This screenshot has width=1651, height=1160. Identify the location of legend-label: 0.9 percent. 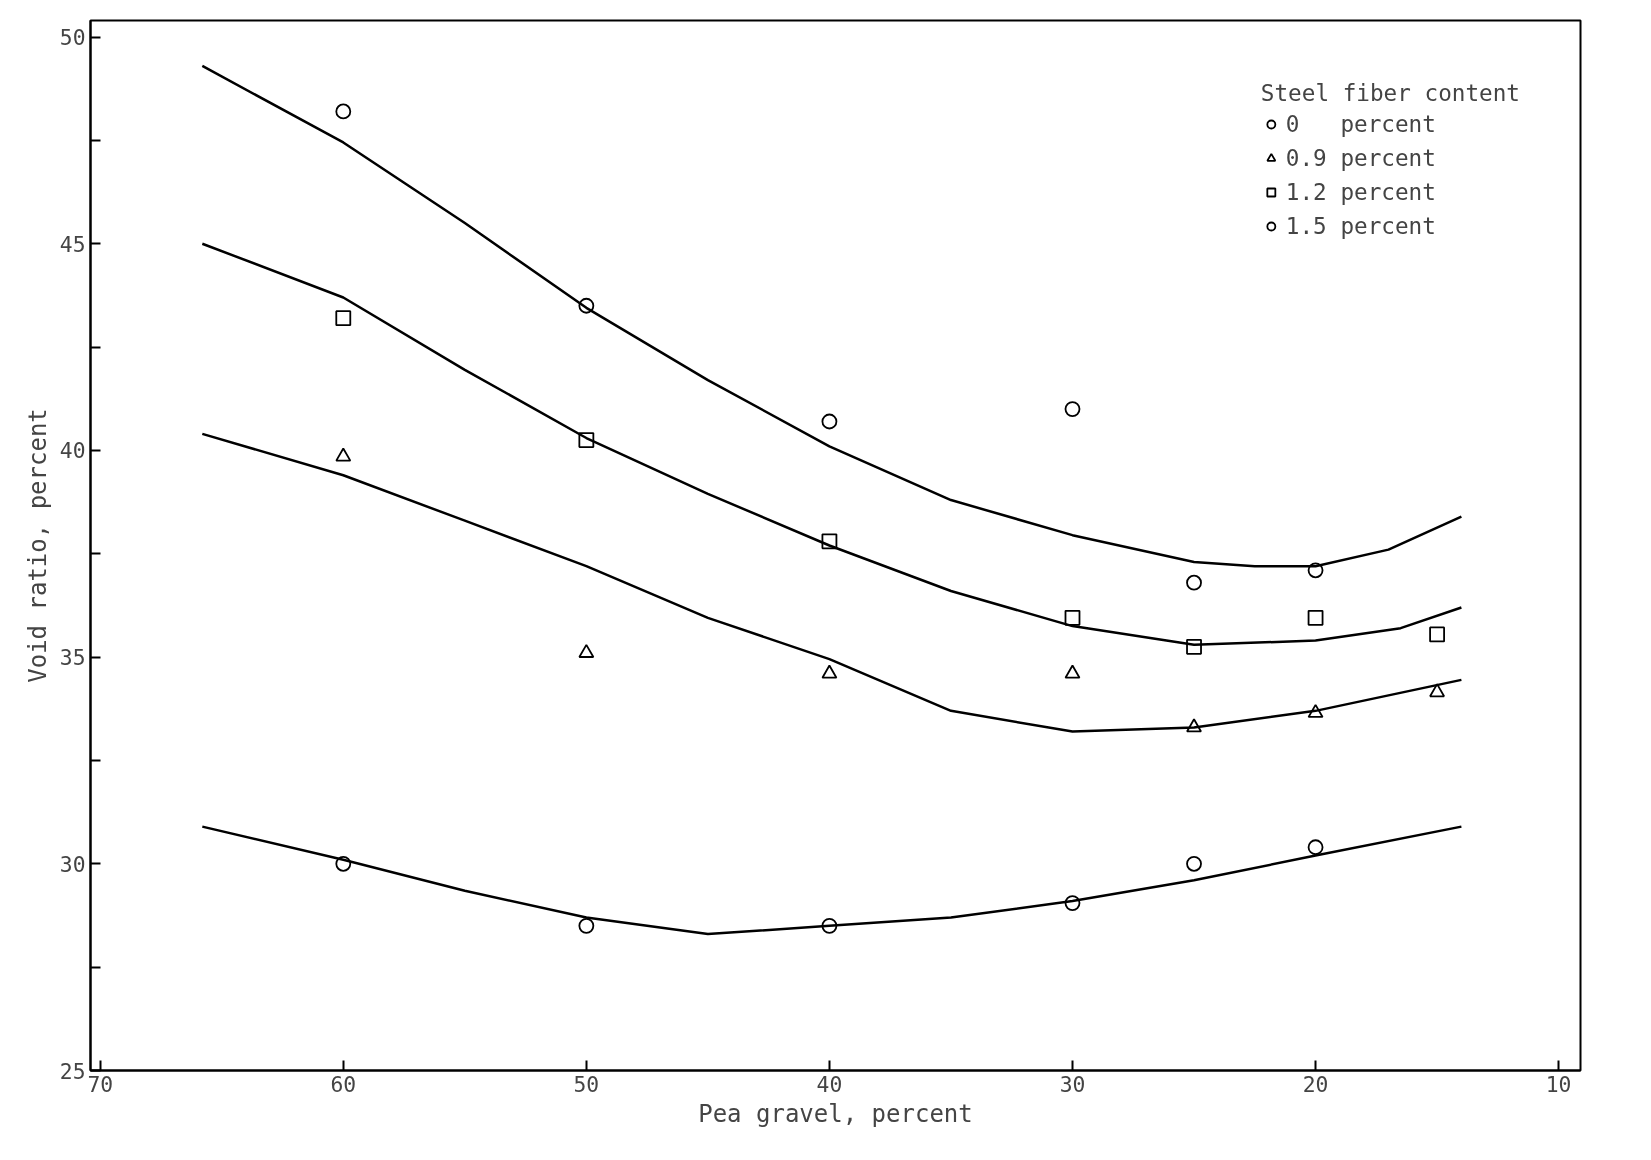
(1360, 158).